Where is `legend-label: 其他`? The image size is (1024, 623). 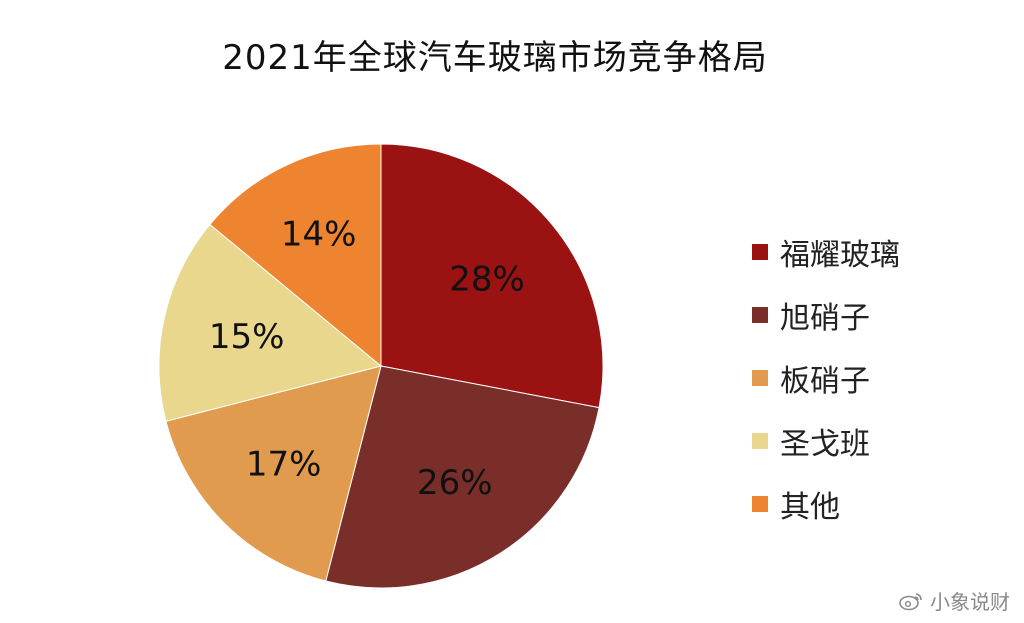 legend-label: 其他 is located at coordinates (810, 507).